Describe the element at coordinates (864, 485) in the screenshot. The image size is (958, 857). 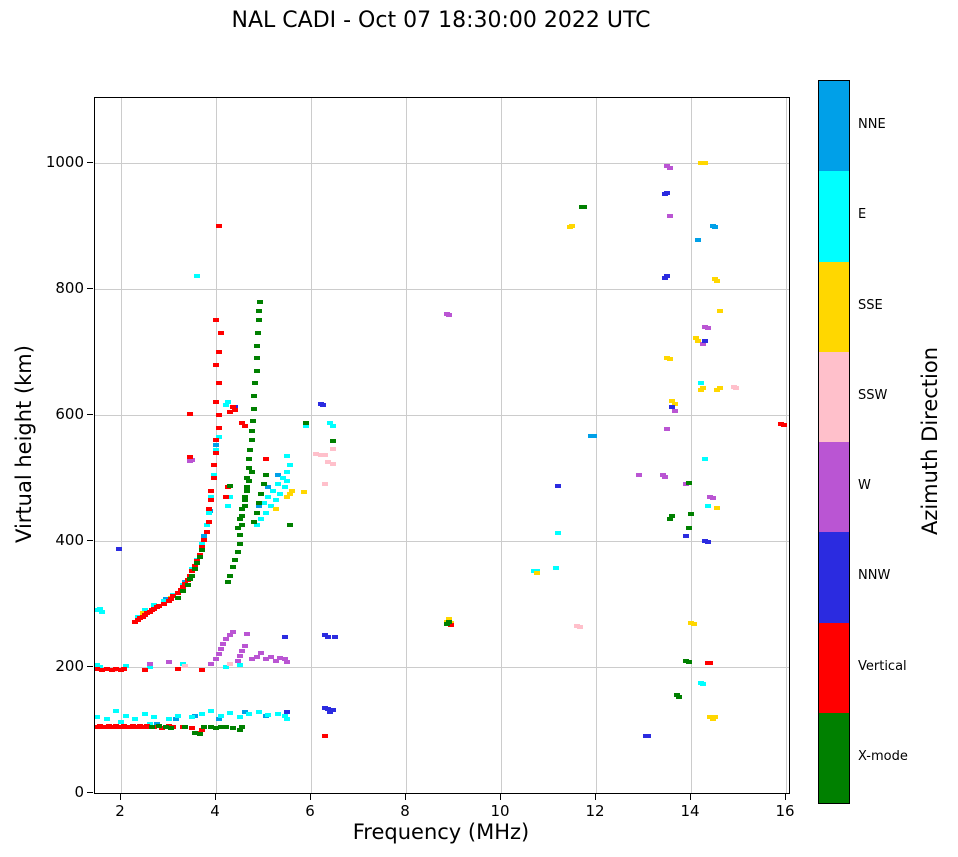
I see `colorbar-tick-label: W` at that location.